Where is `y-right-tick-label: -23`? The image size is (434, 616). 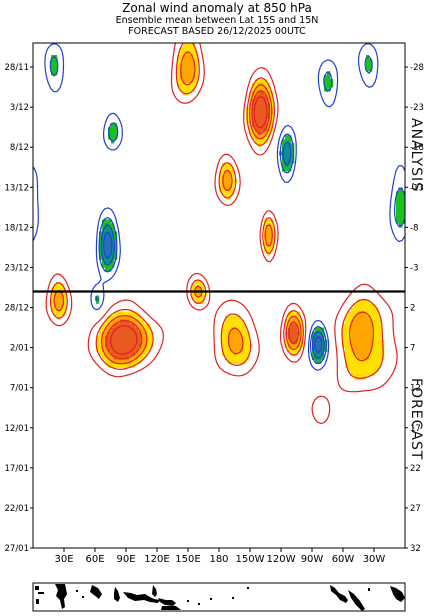 y-right-tick-label: -23 is located at coordinates (417, 108).